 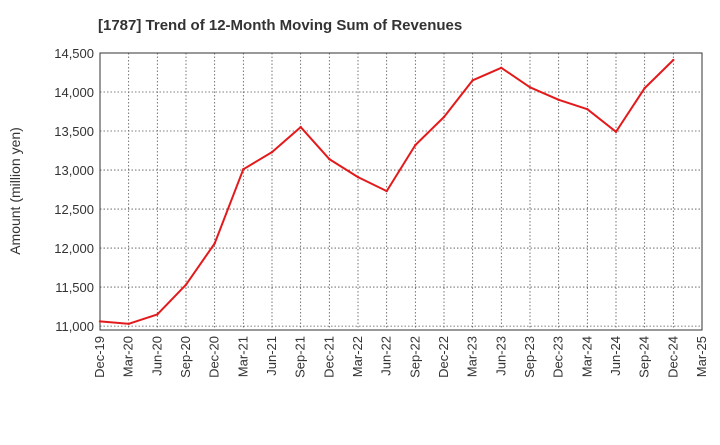 What do you see at coordinates (414, 357) in the screenshot?
I see `x-tick-label: Sep-22` at bounding box center [414, 357].